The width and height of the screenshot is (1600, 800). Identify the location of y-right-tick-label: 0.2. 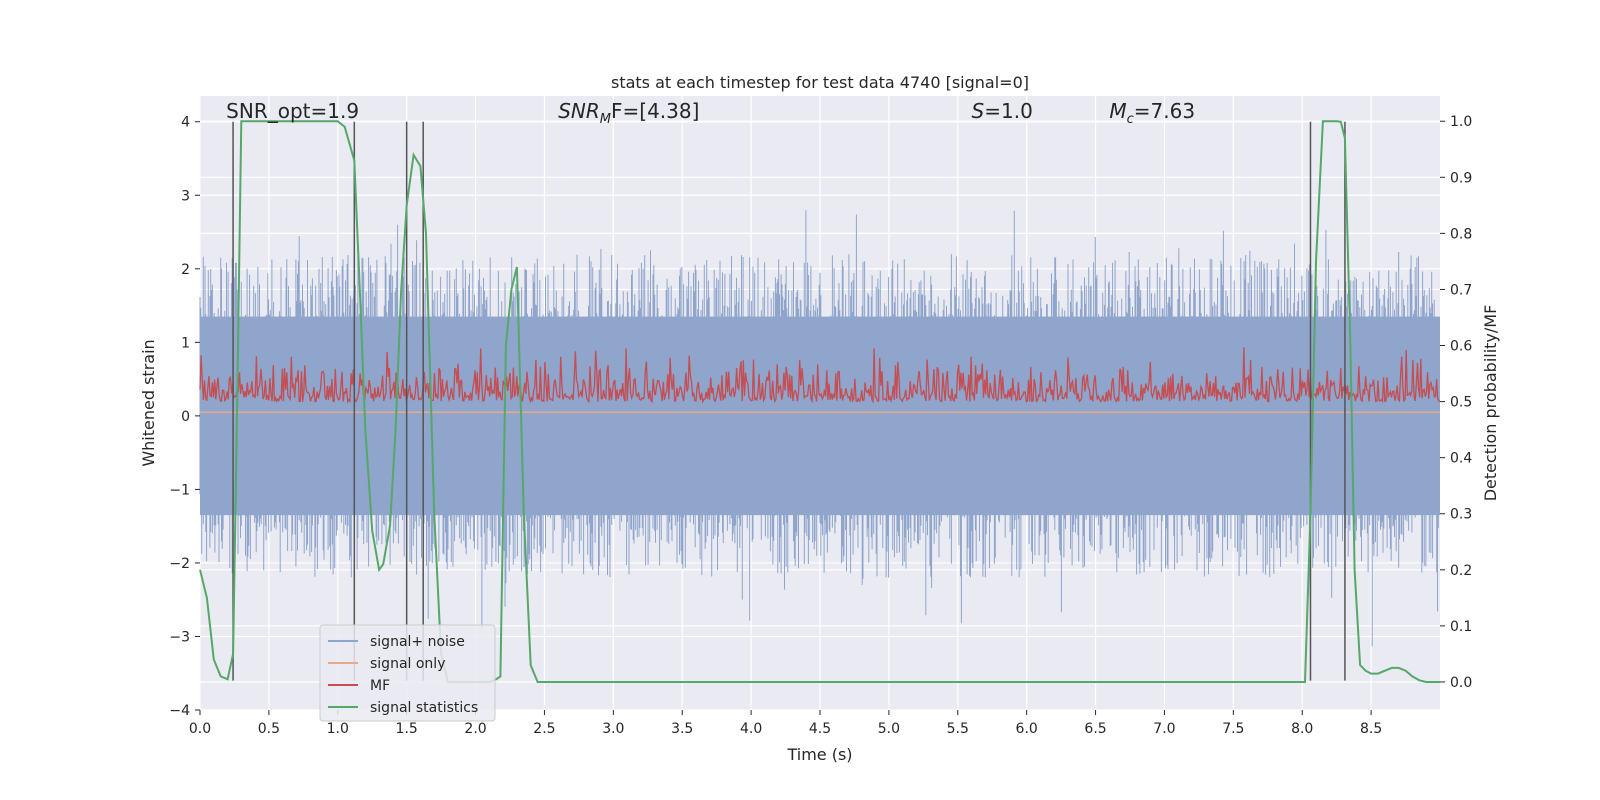
(1461, 571).